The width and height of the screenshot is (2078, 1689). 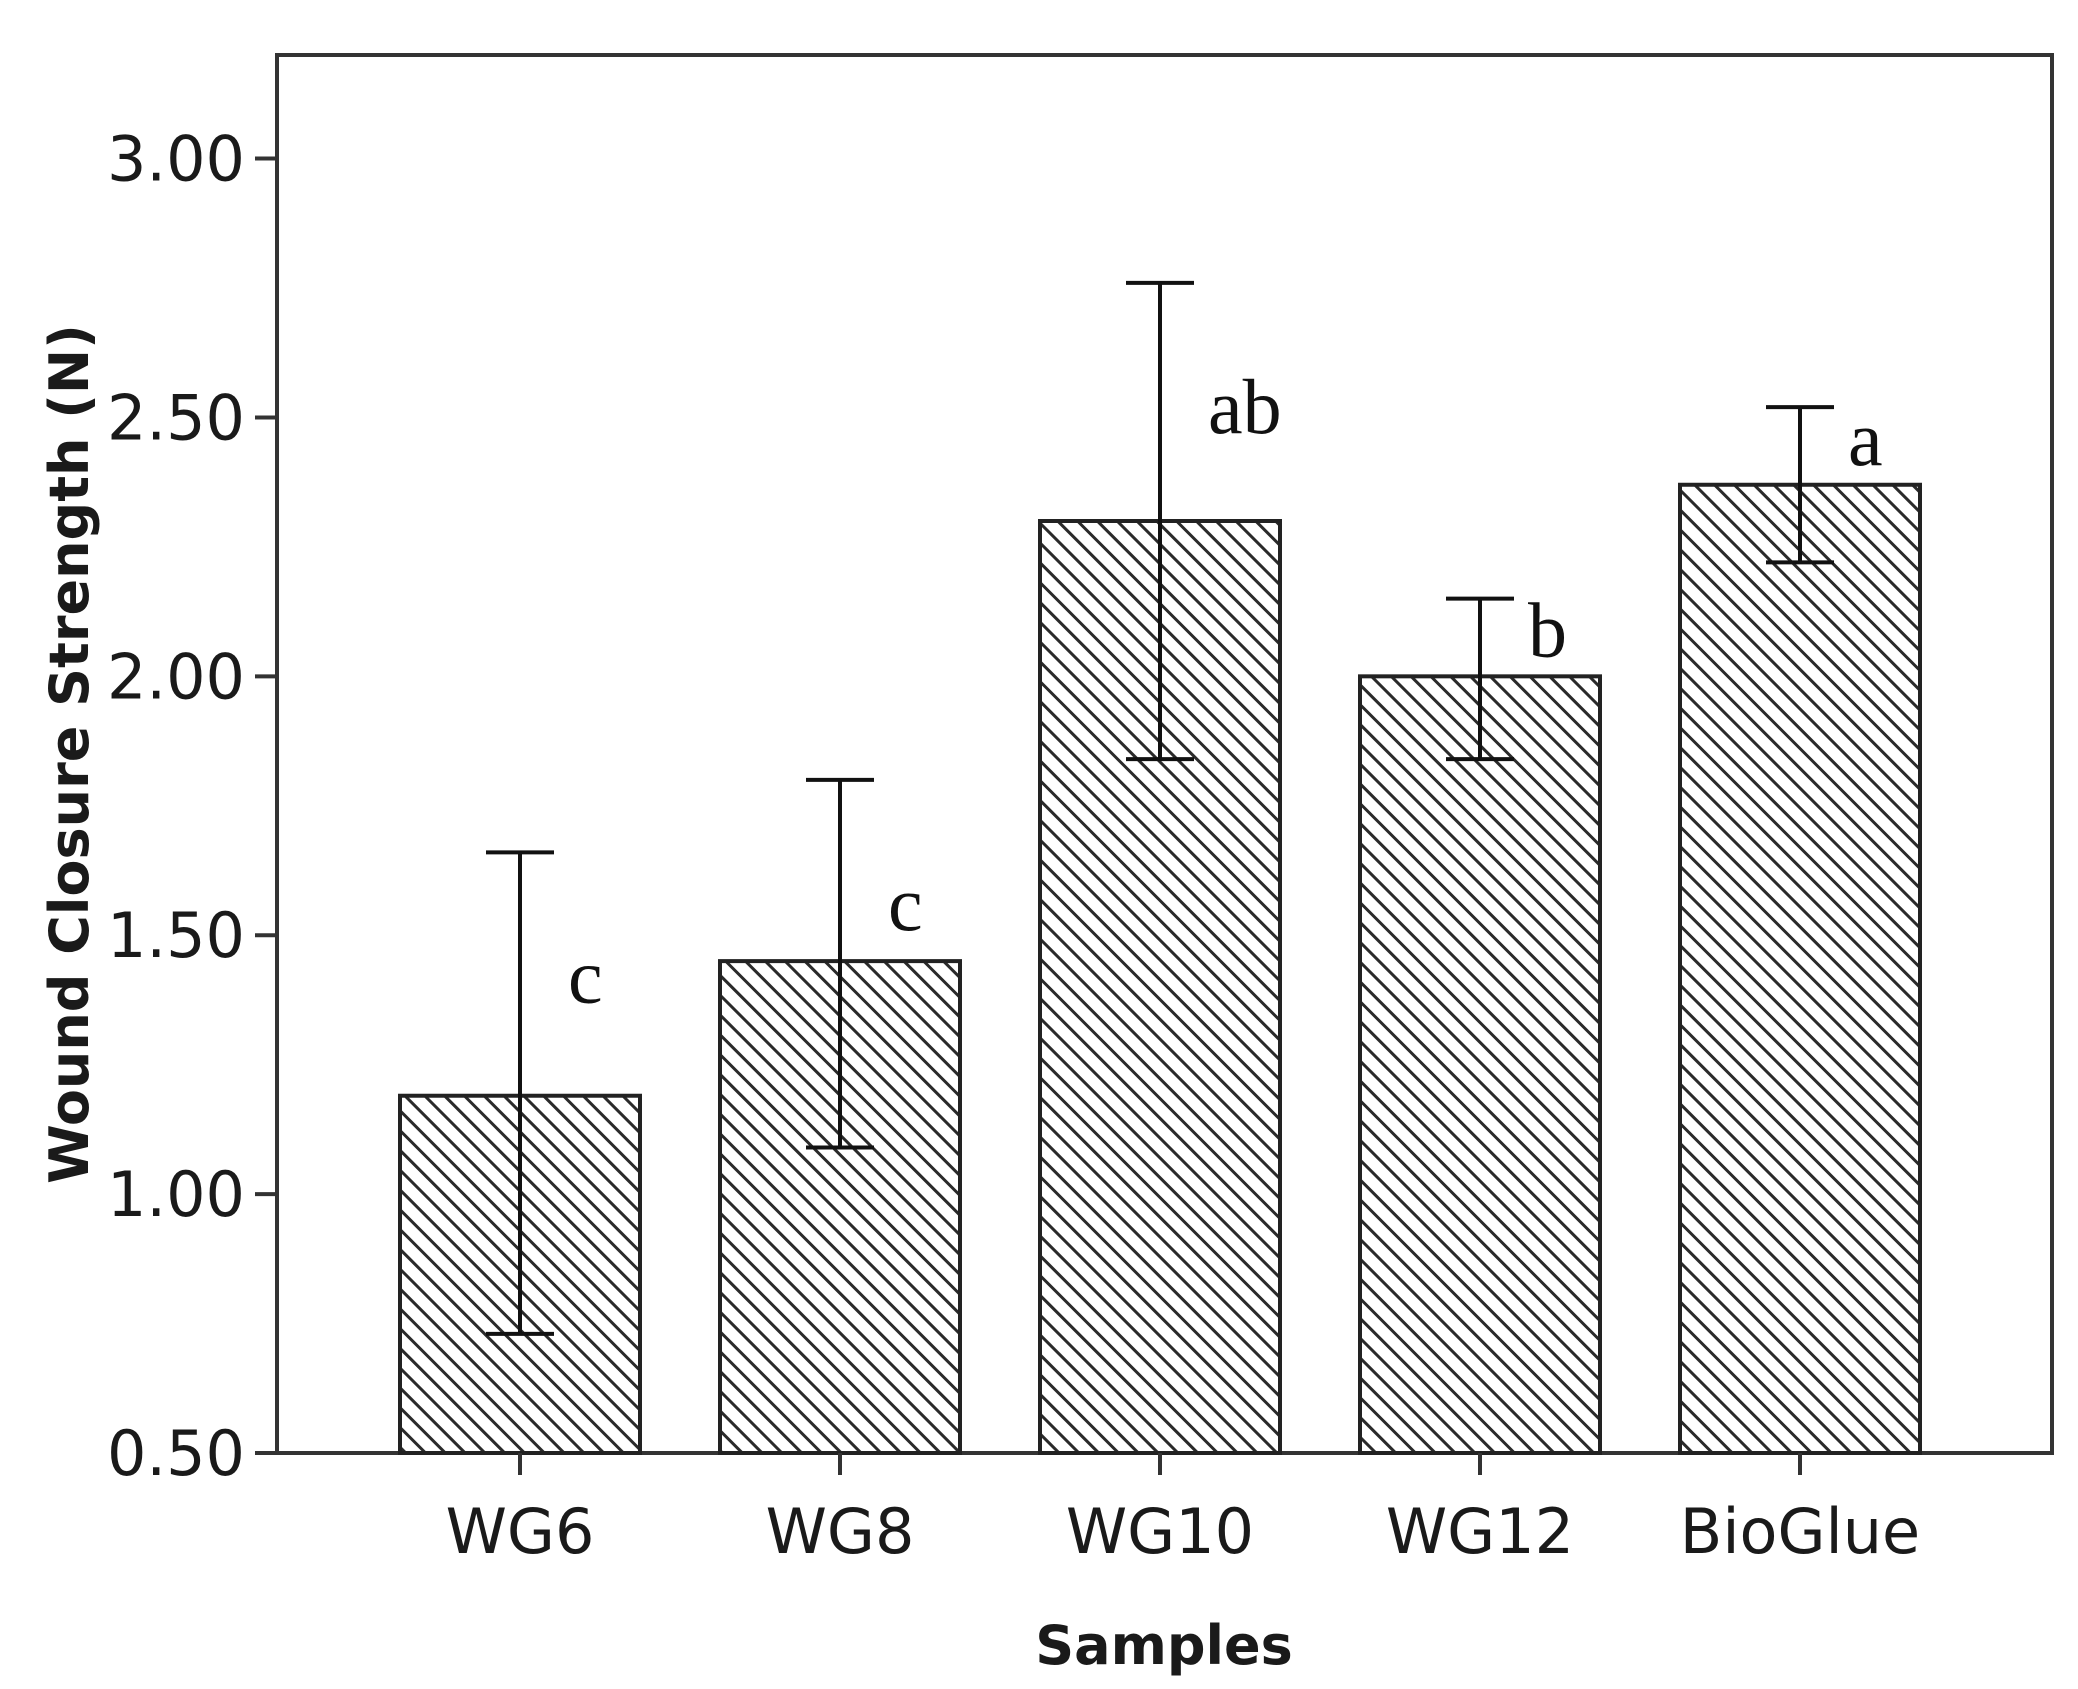 I want to click on bar-wg12, so click(x=1480, y=1064).